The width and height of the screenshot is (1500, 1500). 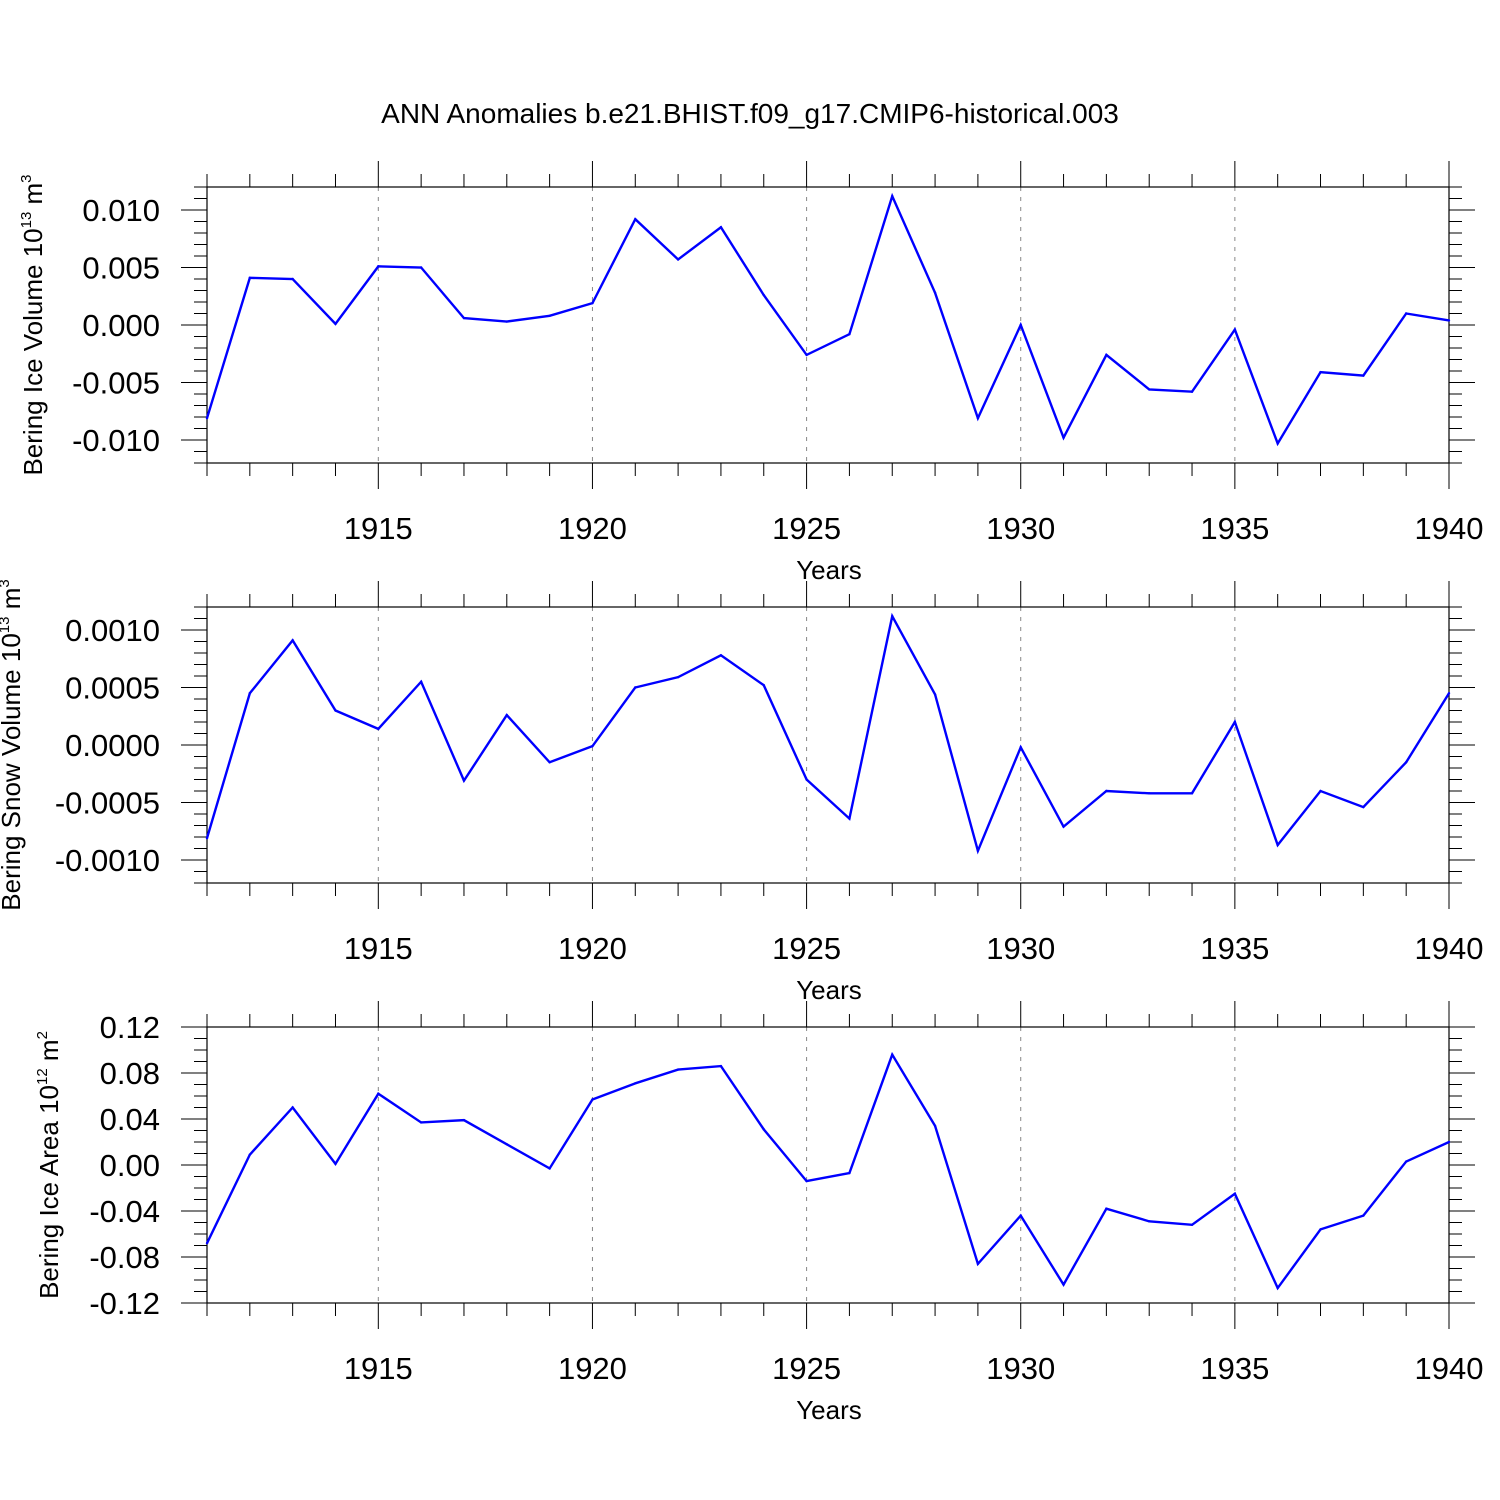 I want to click on data-point-1914, so click(x=335, y=324).